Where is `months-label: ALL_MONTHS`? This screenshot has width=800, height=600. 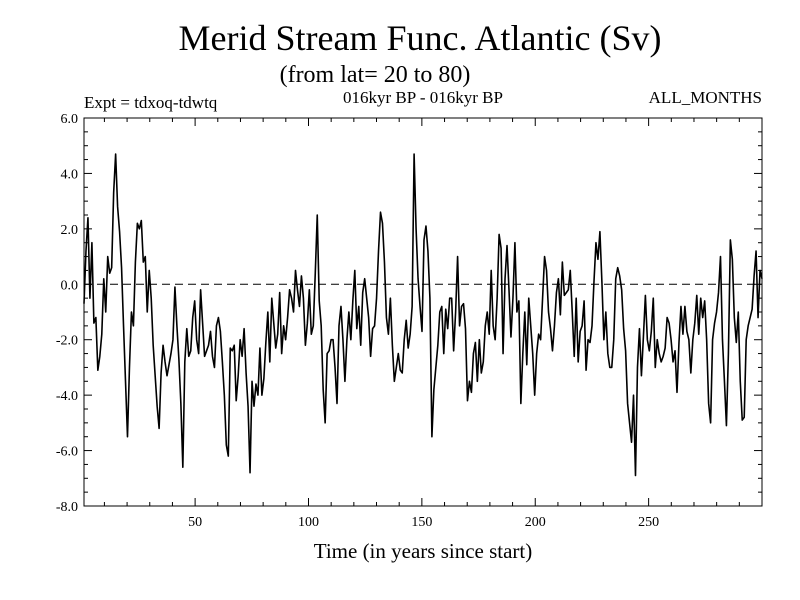
months-label: ALL_MONTHS is located at coordinates (705, 97).